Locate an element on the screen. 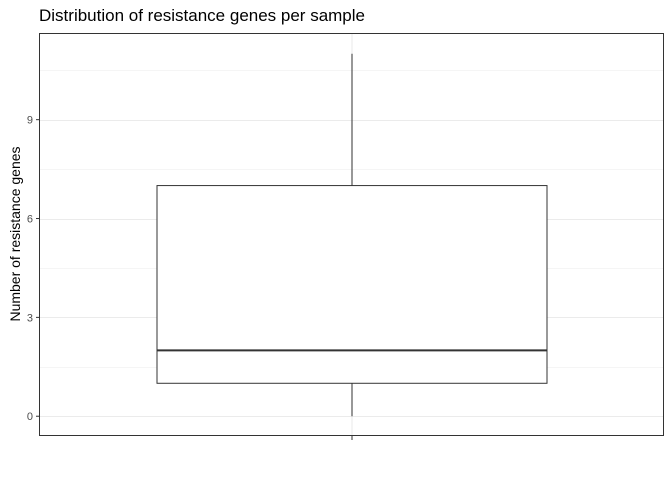  y-tick-label: 0 is located at coordinates (30, 417).